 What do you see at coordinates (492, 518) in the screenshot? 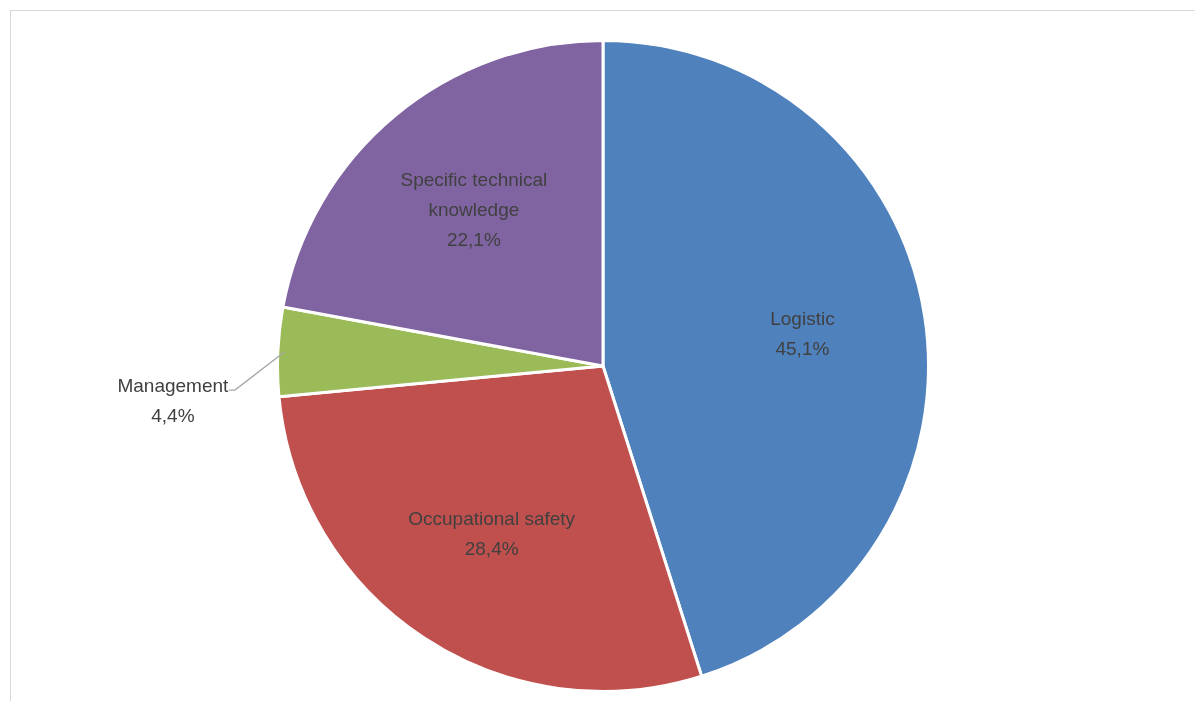
I see `slice-label: Occupational safety` at bounding box center [492, 518].